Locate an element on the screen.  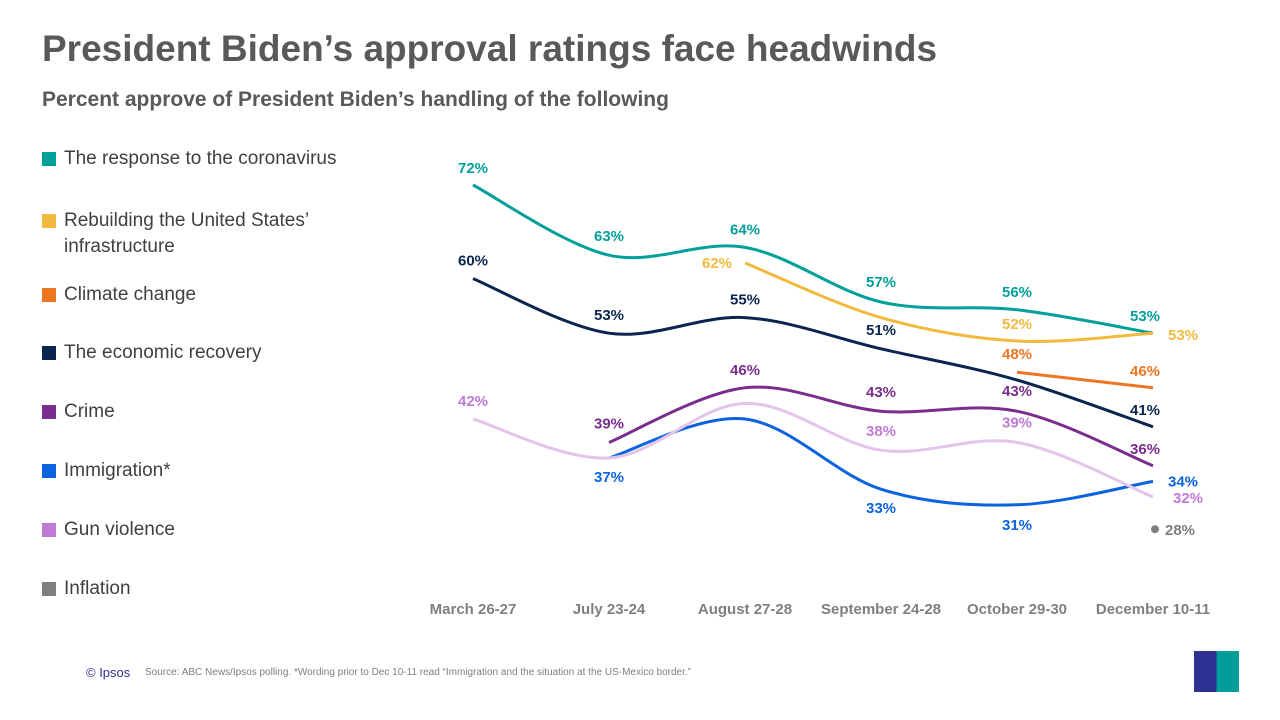
x-tick-label: March 26-27 is located at coordinates (473, 609).